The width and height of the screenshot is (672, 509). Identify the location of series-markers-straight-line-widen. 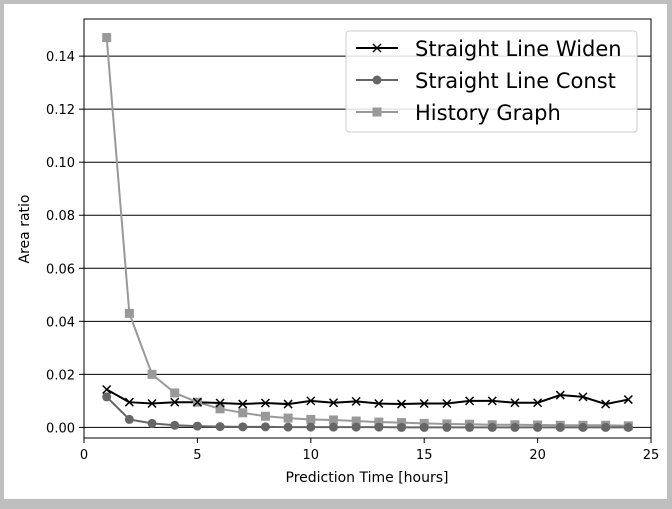
(367, 396).